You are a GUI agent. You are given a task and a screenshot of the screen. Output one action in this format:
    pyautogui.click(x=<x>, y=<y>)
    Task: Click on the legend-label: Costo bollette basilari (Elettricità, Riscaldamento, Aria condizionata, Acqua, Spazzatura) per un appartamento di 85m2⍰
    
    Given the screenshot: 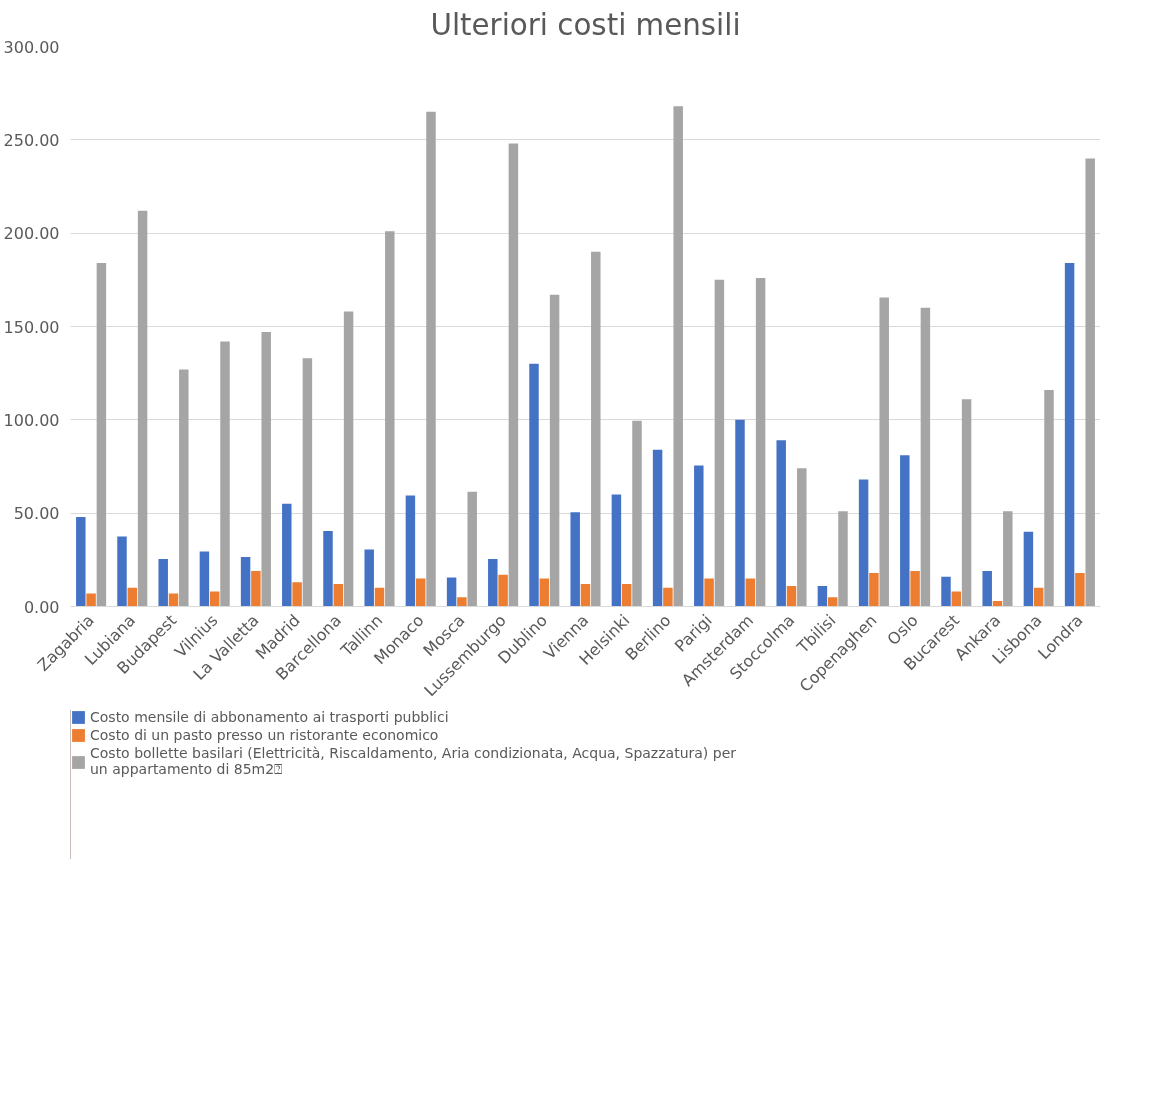 What is the action you would take?
    pyautogui.click(x=413, y=761)
    